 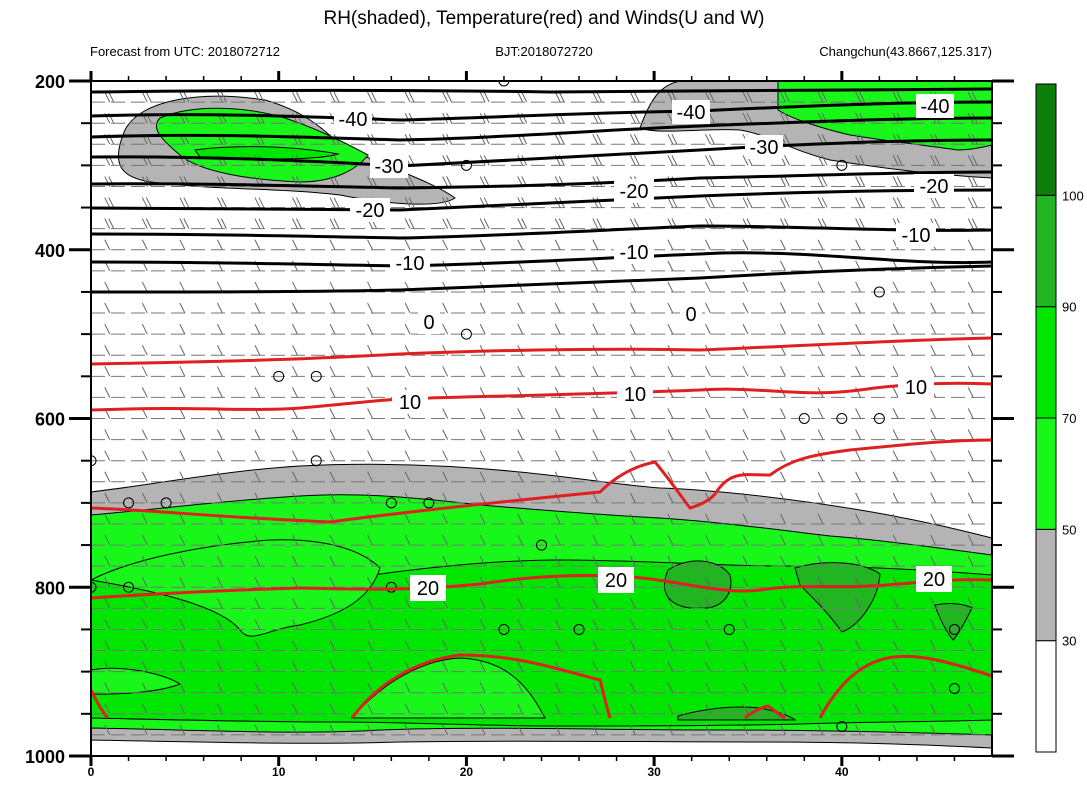 What do you see at coordinates (353, 120) in the screenshot?
I see `temp-label-neg40-a: -40` at bounding box center [353, 120].